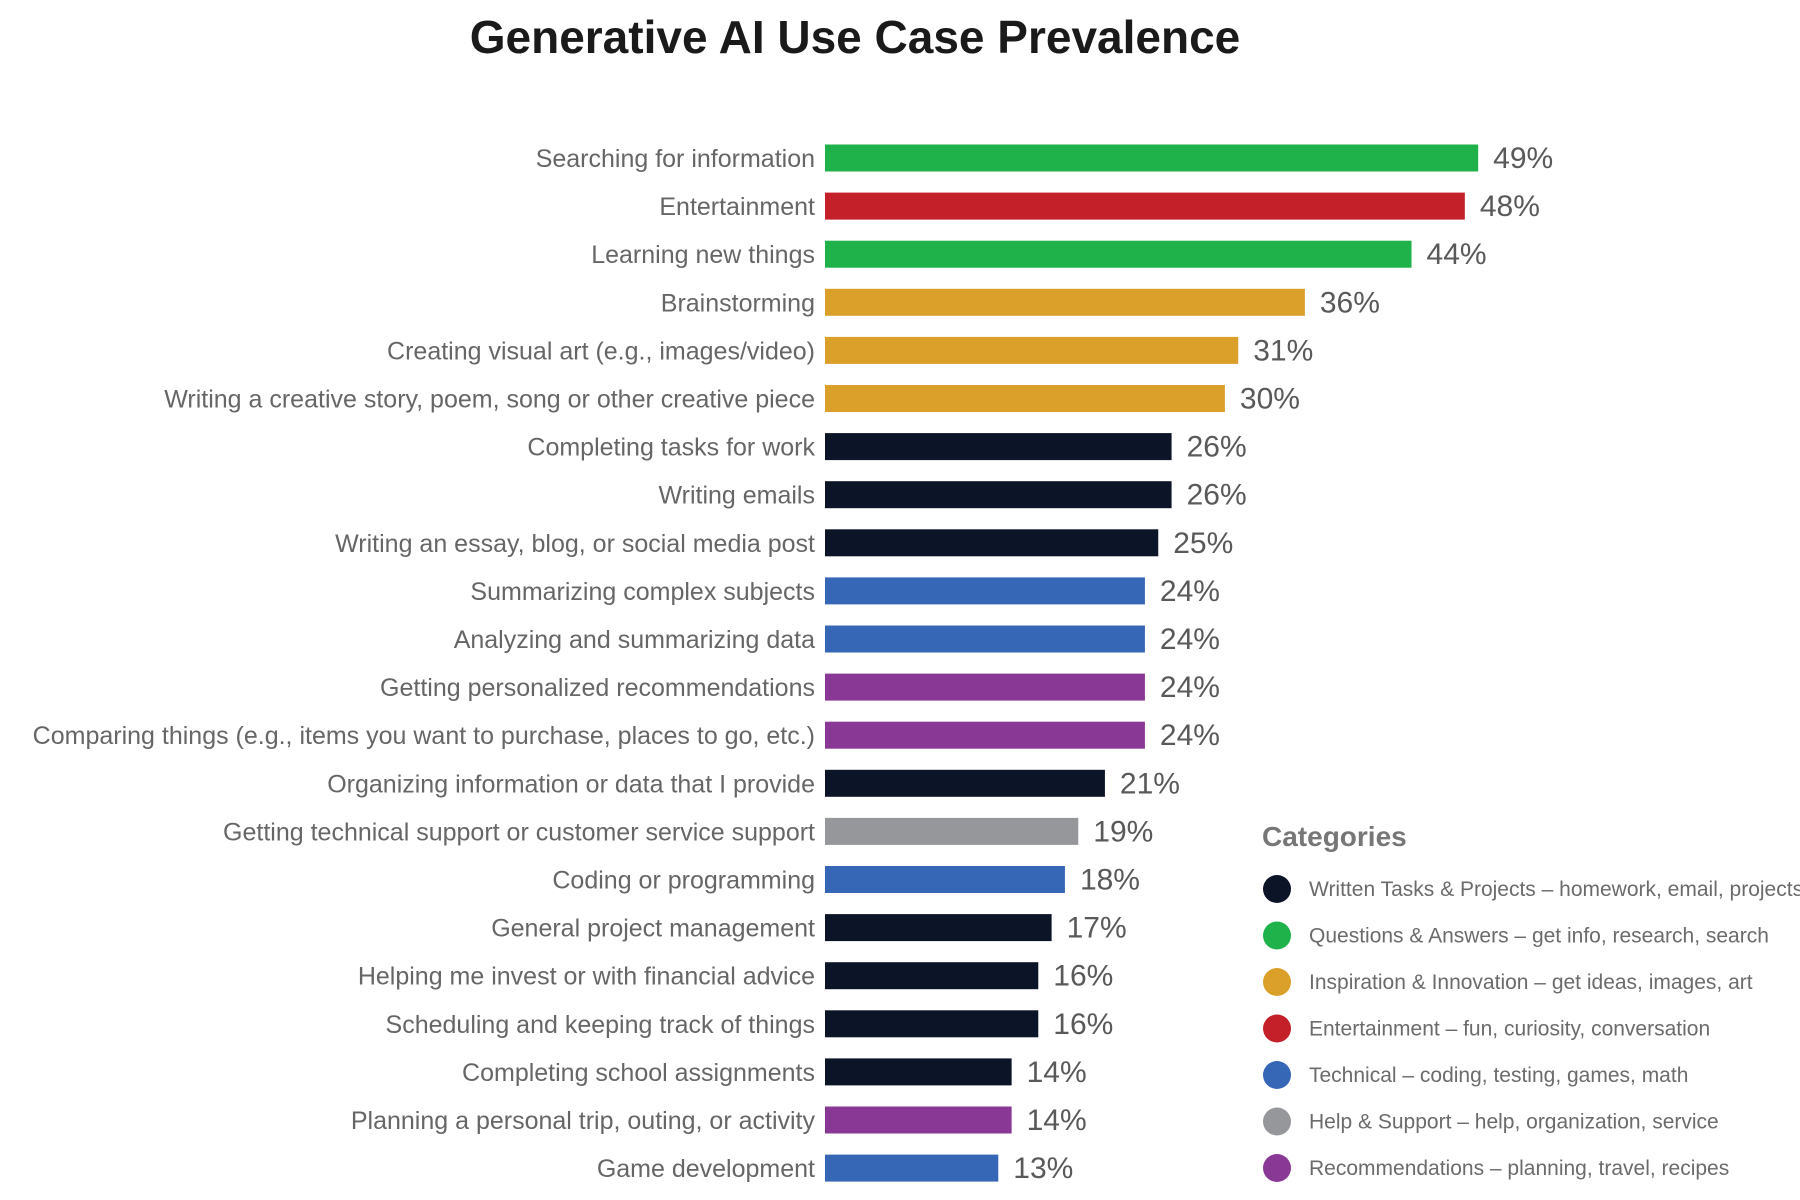 This screenshot has height=1200, width=1800. Describe the element at coordinates (675, 159) in the screenshot. I see `category-label: Searching for information` at that location.